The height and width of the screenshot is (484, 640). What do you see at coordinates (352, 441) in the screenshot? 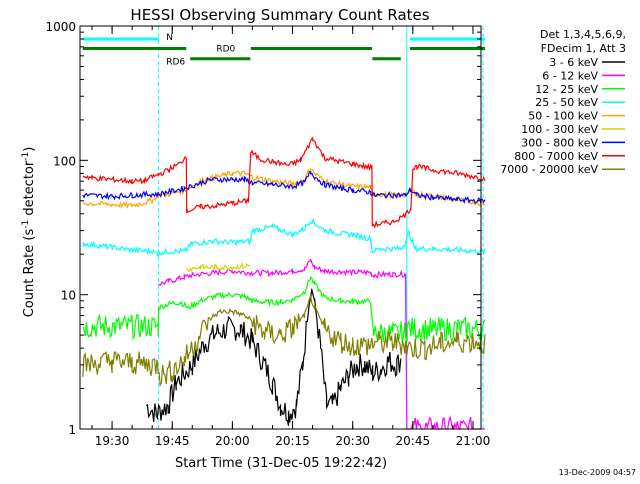
I see `x-tick-label: 20:30` at bounding box center [352, 441].